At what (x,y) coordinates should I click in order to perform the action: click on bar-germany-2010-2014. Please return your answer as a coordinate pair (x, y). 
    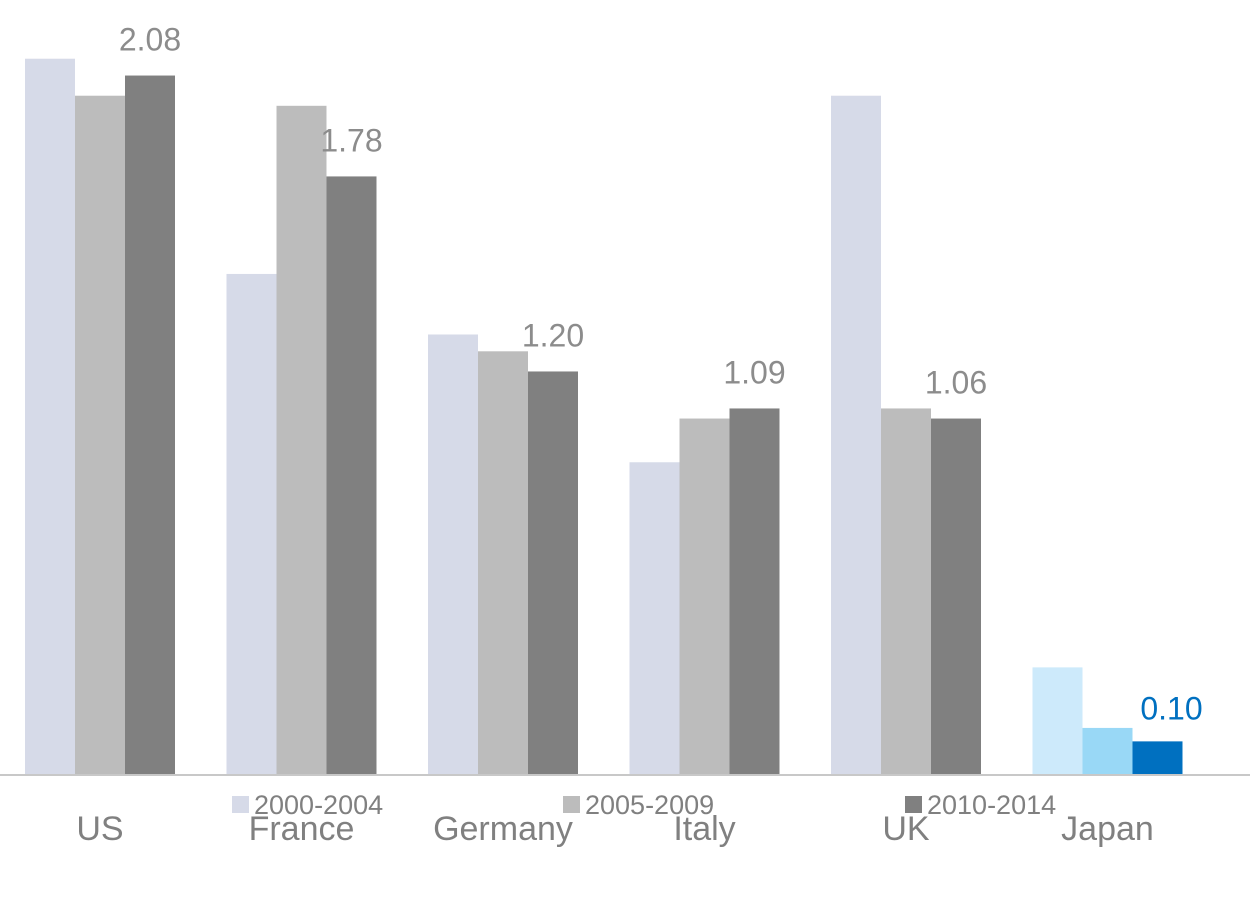
    Looking at the image, I should click on (553, 573).